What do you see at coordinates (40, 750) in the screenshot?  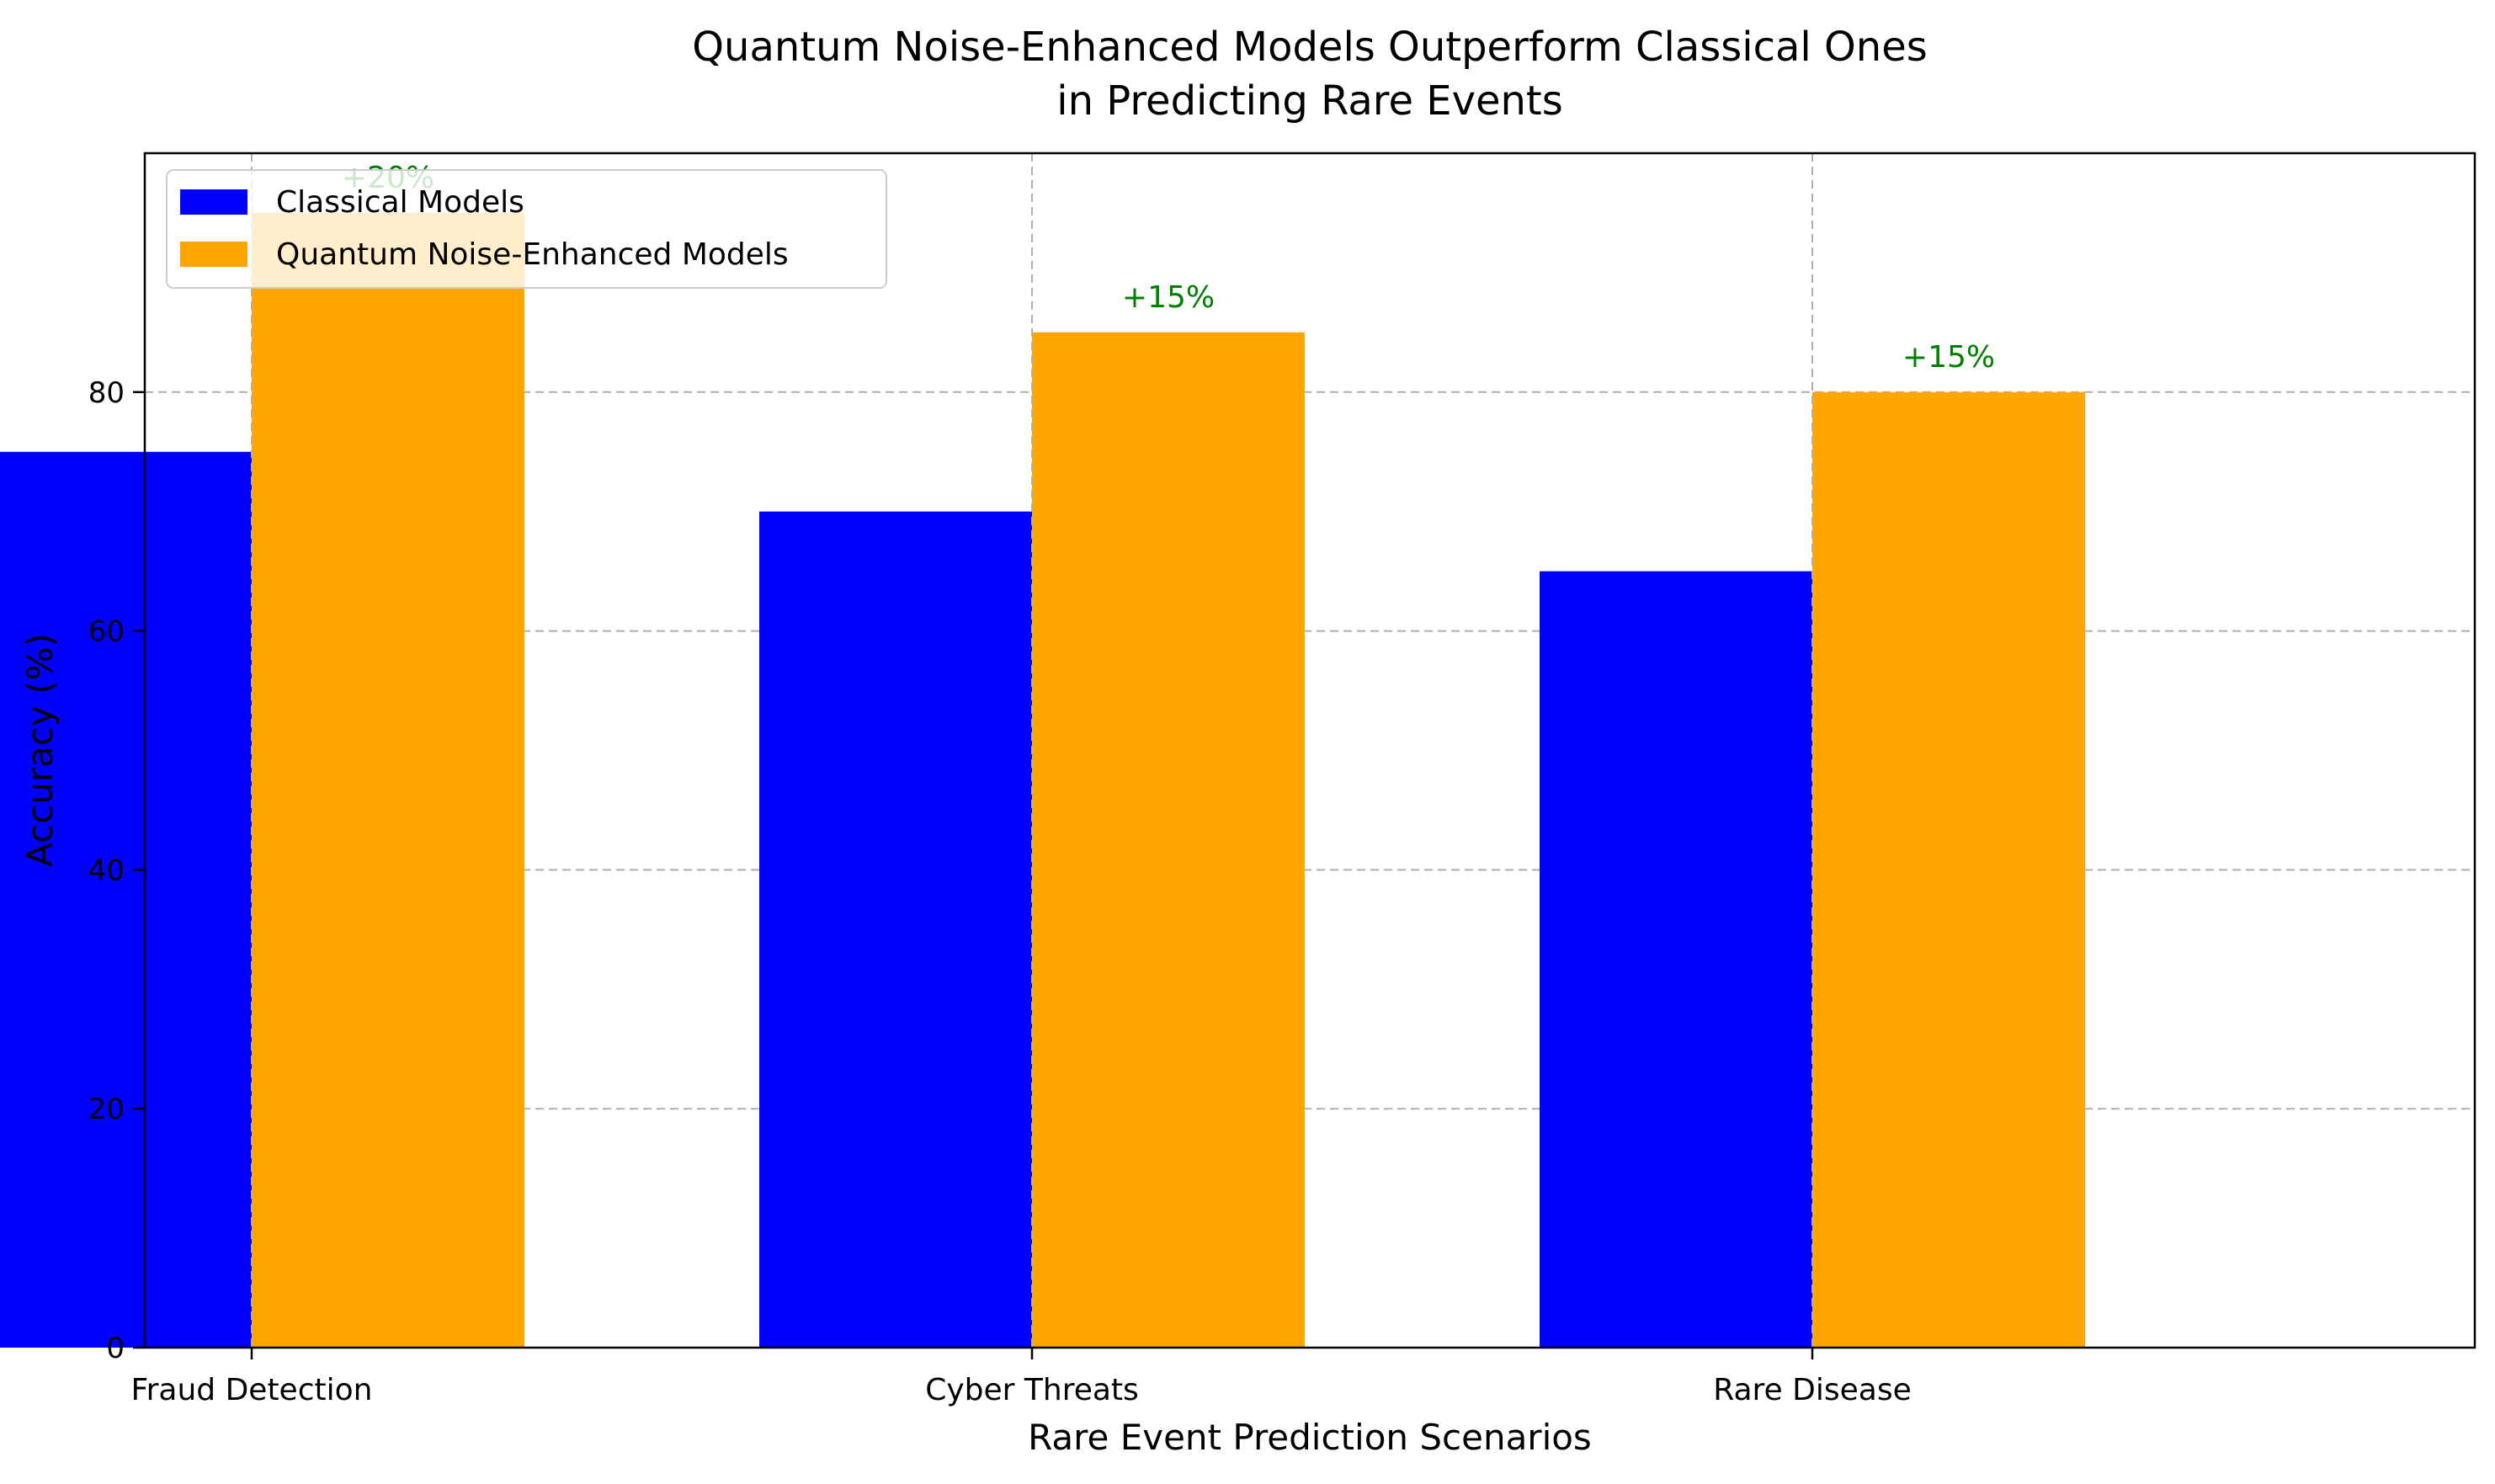 I see `y-axis-label: Accuracy (%)` at bounding box center [40, 750].